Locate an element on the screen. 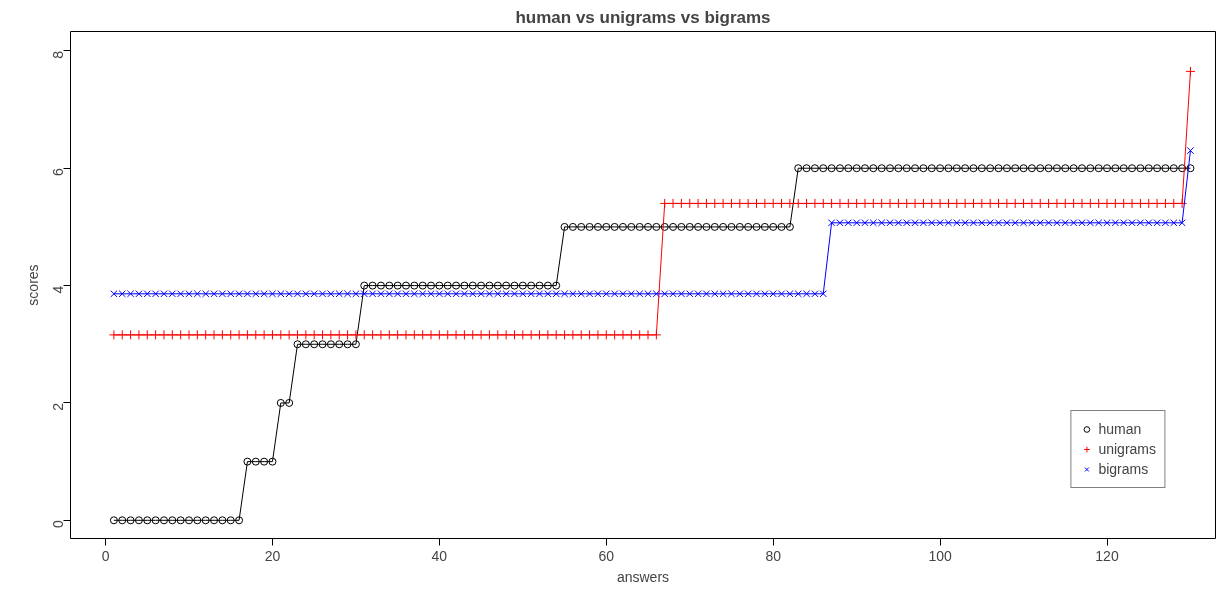 Image resolution: width=1231 pixels, height=602 pixels. chart-title: human vs unigrams vs bigrams is located at coordinates (643, 17).